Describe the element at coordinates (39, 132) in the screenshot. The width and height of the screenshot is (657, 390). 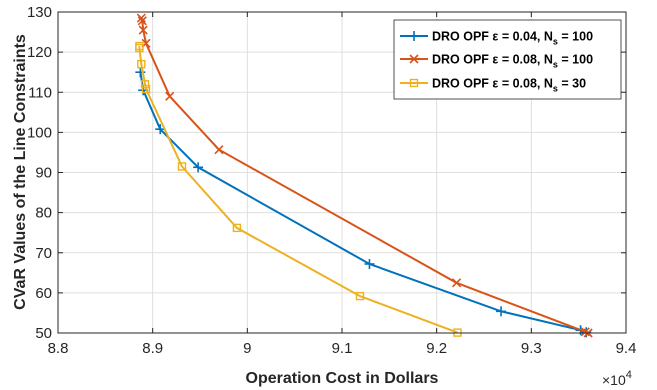
I see `y-tick-label: 100` at that location.